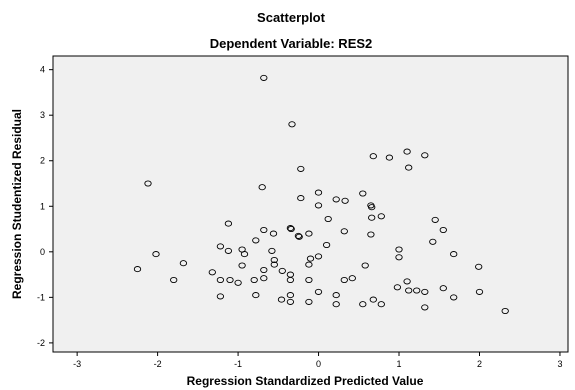 This screenshot has height=390, width=575. I want to click on y-tick-label: -1, so click(41, 297).